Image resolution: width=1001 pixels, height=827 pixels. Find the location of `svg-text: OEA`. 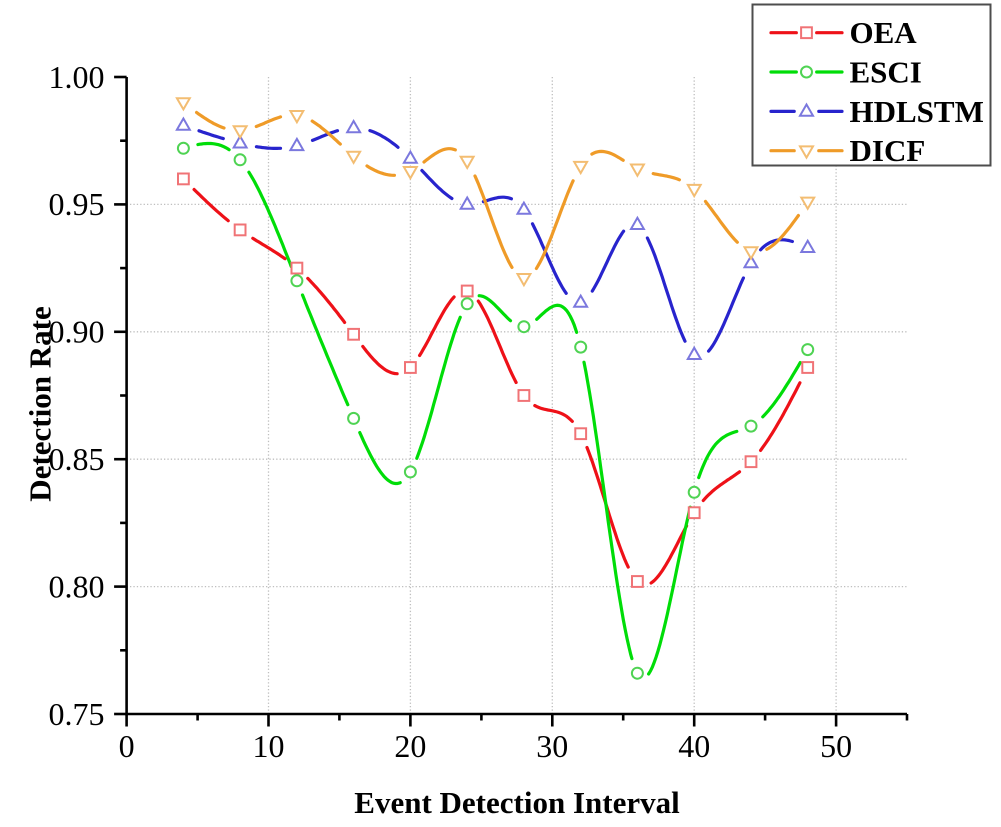

svg-text: OEA is located at coordinates (884, 32).